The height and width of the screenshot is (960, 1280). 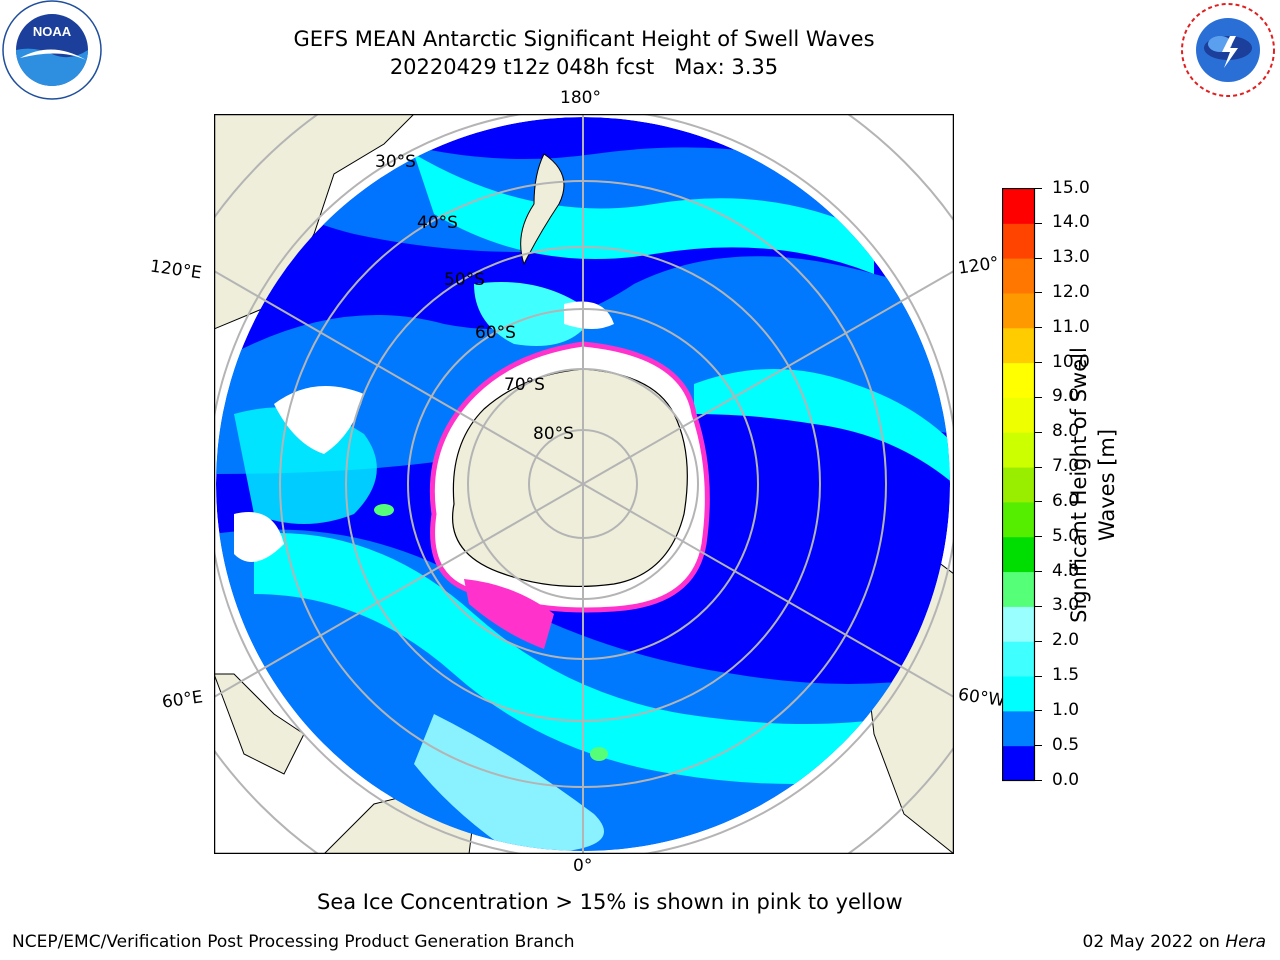 What do you see at coordinates (981, 698) in the screenshot?
I see `lon-label-60w: 60°W` at bounding box center [981, 698].